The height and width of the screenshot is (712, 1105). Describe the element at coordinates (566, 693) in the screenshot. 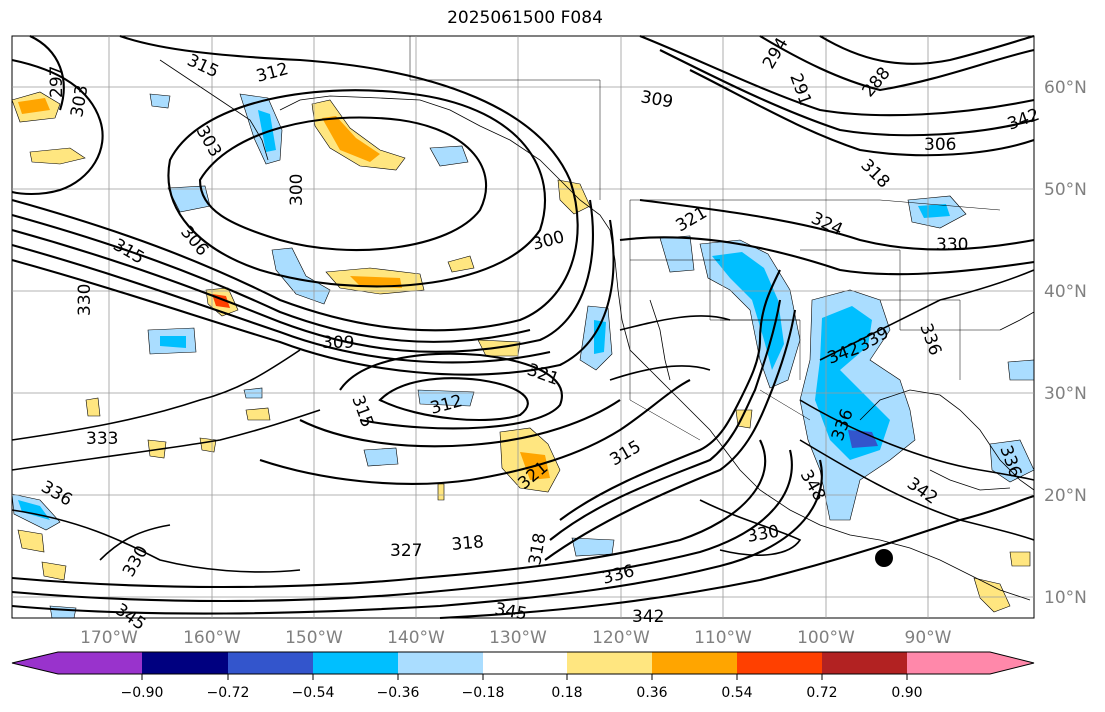

I see `colorbar-tick-label: 0.18` at that location.